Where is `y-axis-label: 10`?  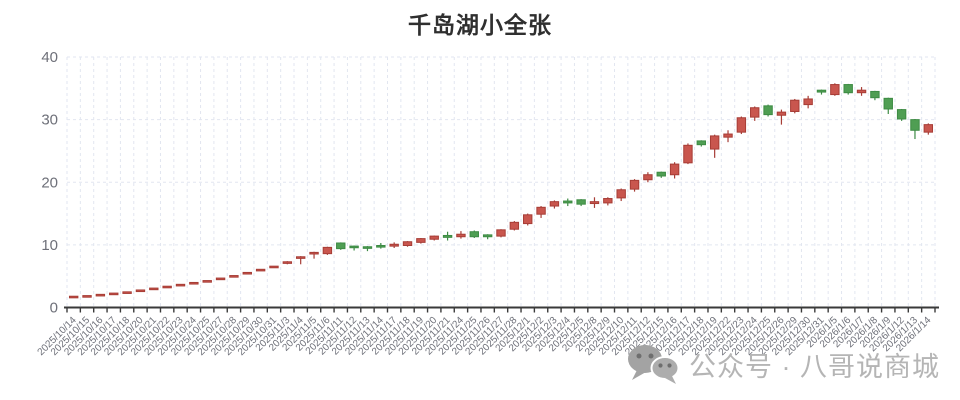
y-axis-label: 10 is located at coordinates (49, 245).